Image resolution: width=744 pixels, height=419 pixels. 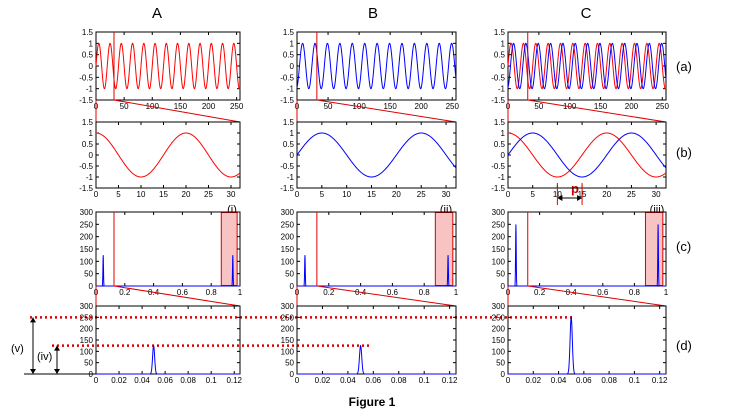 I want to click on row-b-b: 0 5 10 15 20 25 30 -1.5 -1 -0.5 0 0.5 1 1.5, so click(x=368, y=158).